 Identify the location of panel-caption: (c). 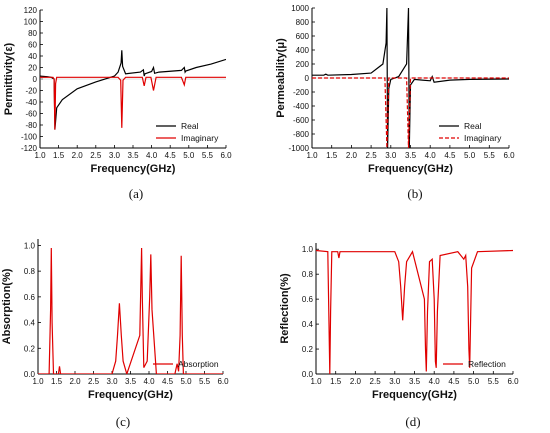
(123, 421).